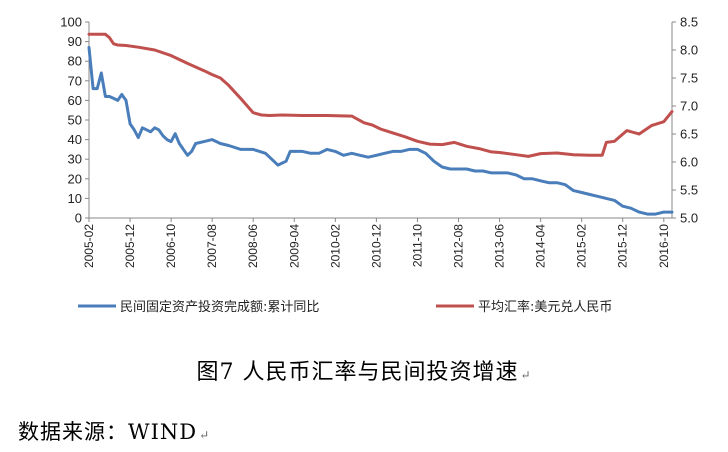  What do you see at coordinates (114, 432) in the screenshot?
I see `data-source: 数据来源：WIND ↵` at bounding box center [114, 432].